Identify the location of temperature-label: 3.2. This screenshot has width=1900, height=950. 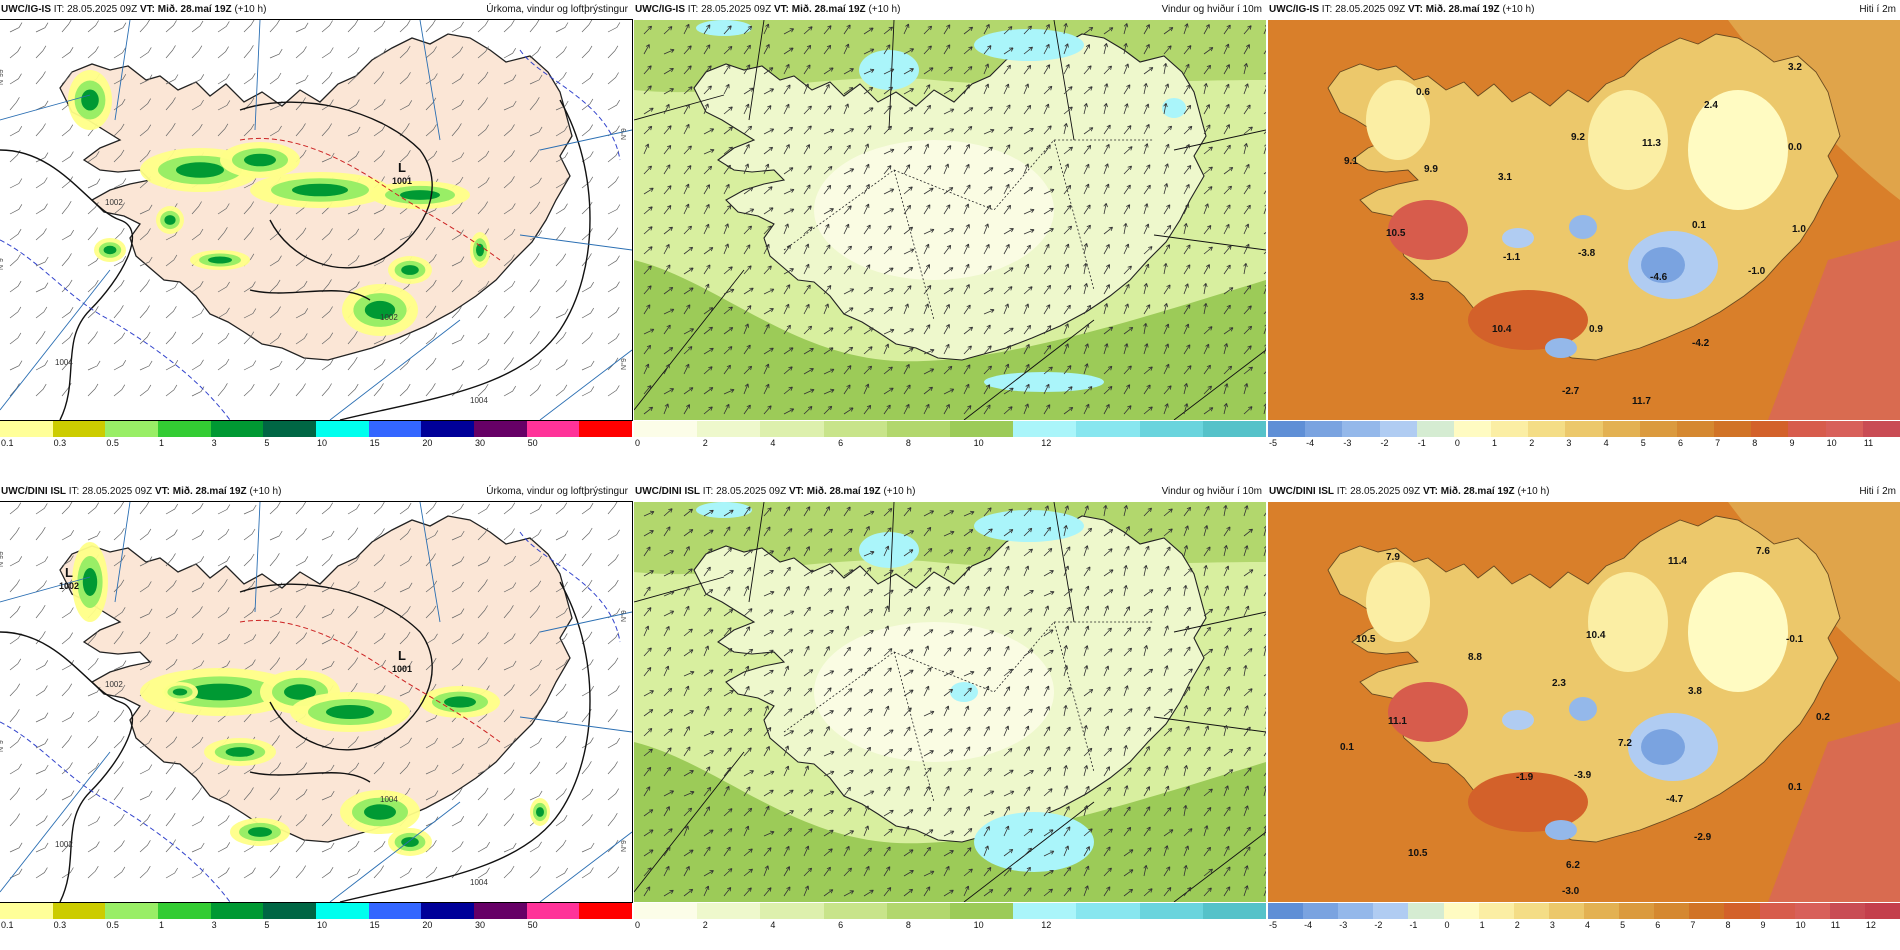
(1795, 67).